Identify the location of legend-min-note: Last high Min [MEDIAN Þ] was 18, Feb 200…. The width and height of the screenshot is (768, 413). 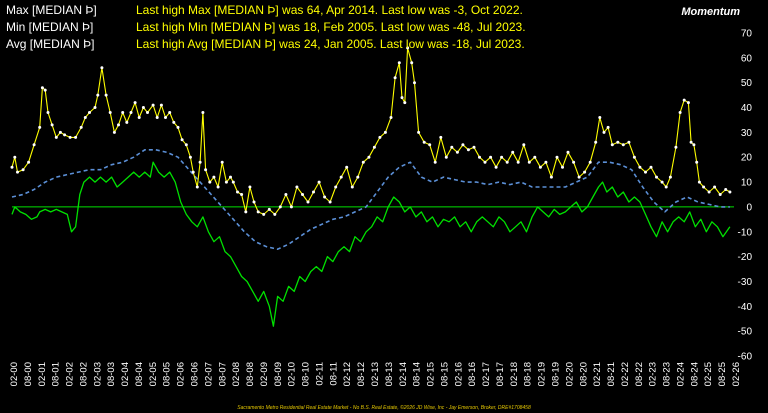
(331, 27).